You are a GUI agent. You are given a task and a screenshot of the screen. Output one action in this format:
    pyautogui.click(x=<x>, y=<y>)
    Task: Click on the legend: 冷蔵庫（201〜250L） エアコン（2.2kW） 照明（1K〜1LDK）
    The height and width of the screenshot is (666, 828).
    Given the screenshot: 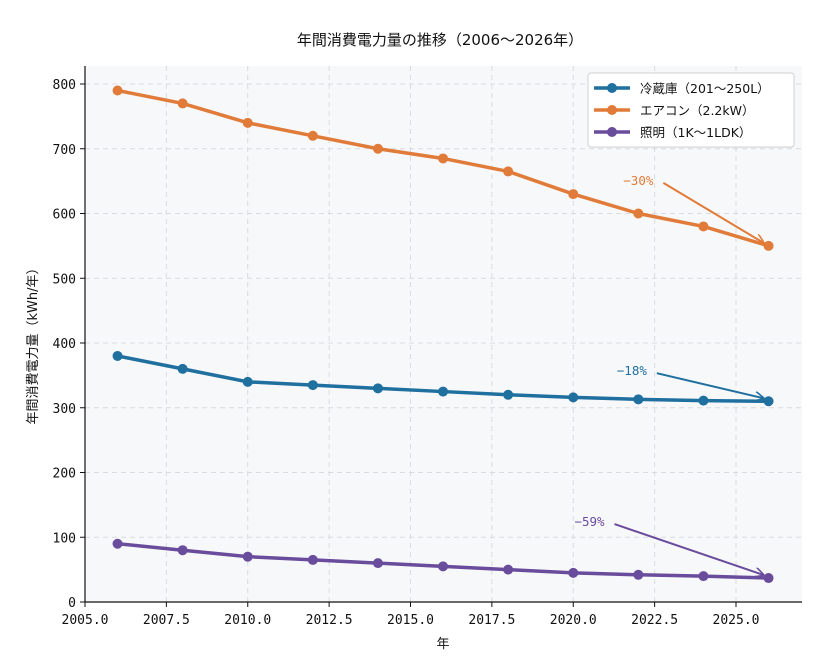 What is the action you would take?
    pyautogui.click(x=691, y=110)
    